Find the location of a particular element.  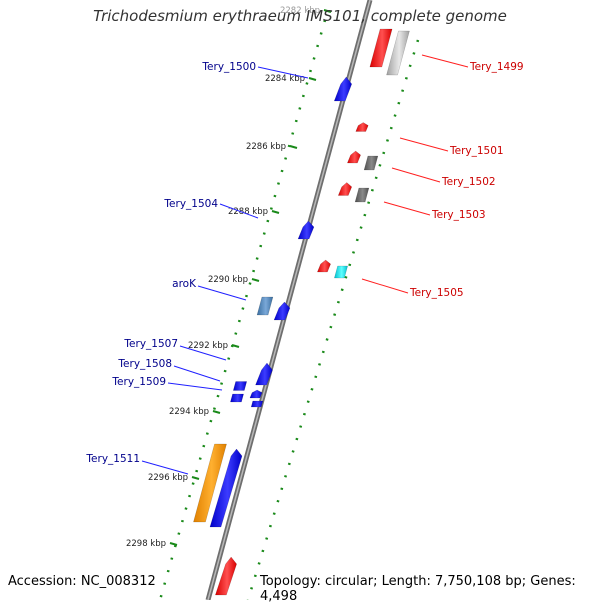

gene-block-tery-1502-secondary is located at coordinates (371, 163).